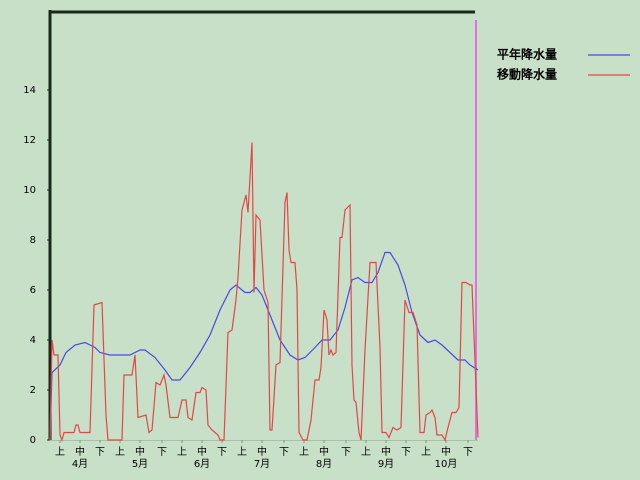 This screenshot has height=480, width=640. Describe the element at coordinates (202, 464) in the screenshot. I see `month-label: 6月` at that location.